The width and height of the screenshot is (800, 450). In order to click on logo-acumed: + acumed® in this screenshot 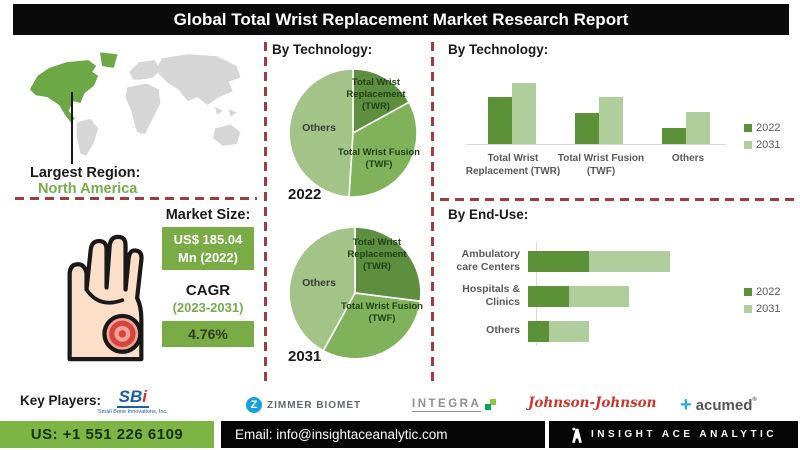, I will do `click(718, 405)`.